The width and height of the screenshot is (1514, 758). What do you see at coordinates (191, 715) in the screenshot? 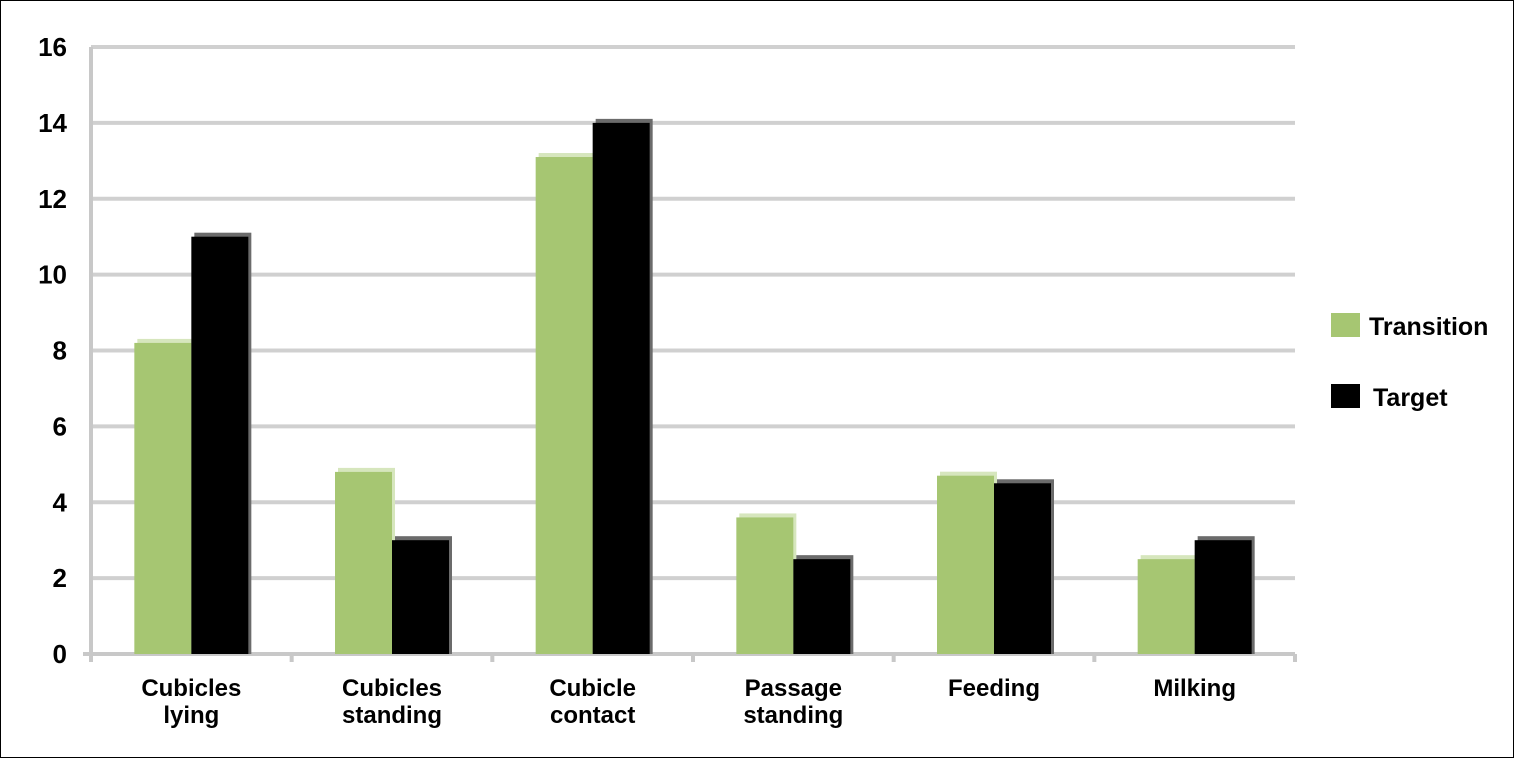
I see `category-label: lying` at bounding box center [191, 715].